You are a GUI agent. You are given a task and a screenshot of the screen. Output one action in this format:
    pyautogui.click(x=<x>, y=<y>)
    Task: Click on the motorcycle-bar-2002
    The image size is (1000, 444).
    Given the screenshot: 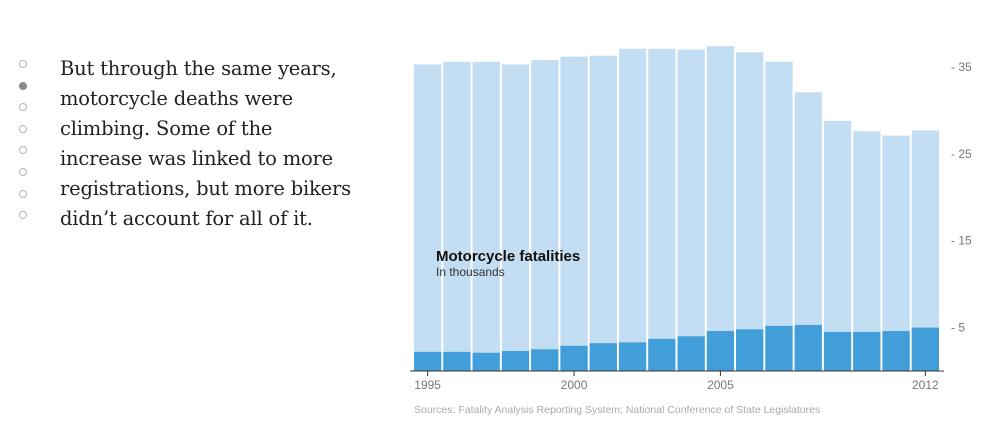 What is the action you would take?
    pyautogui.click(x=632, y=356)
    